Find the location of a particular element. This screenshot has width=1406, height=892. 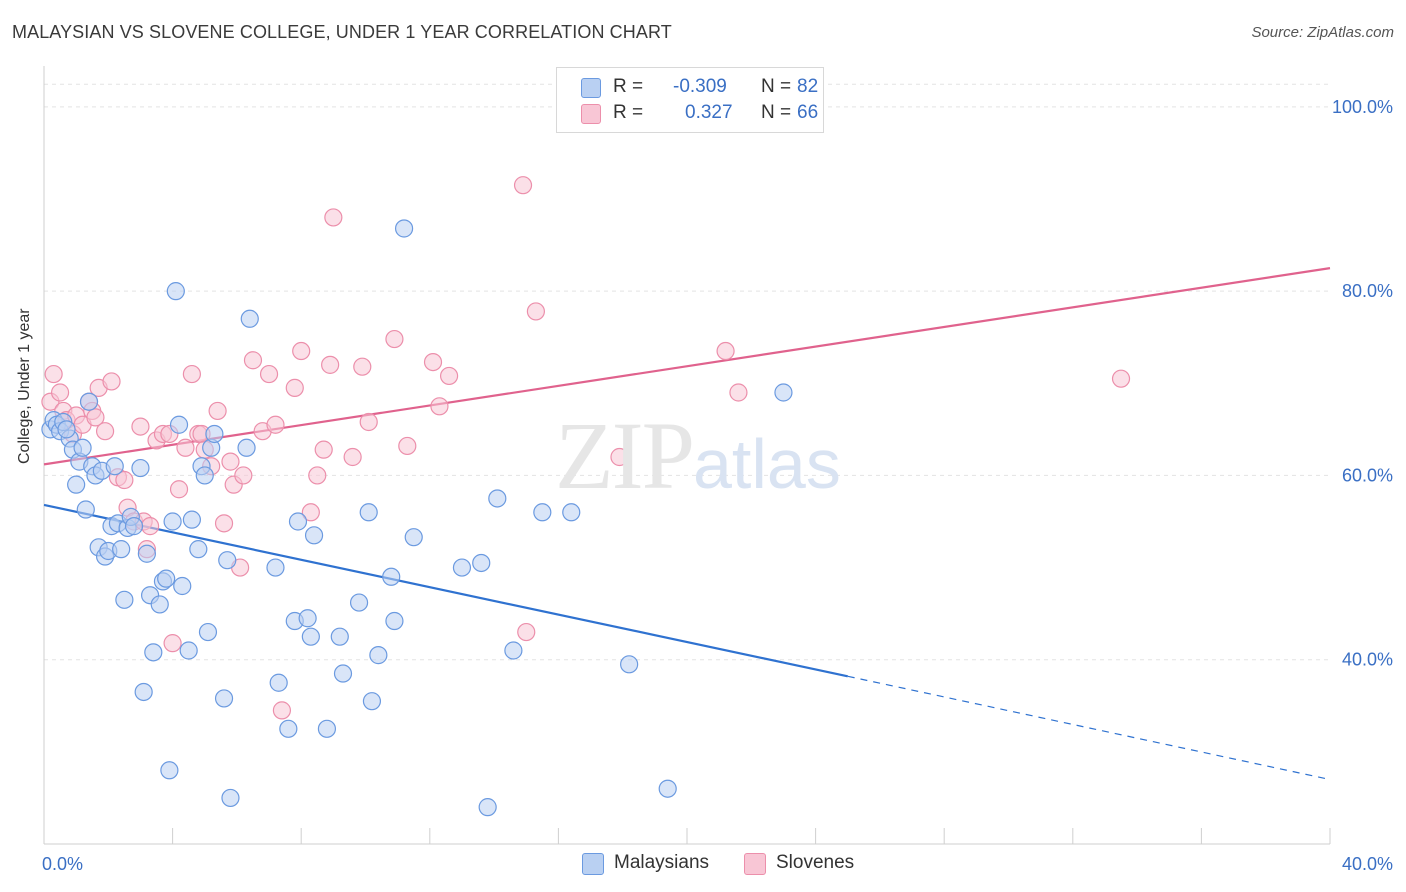

x-tick-label: 40.0% is located at coordinates (1367, 864).